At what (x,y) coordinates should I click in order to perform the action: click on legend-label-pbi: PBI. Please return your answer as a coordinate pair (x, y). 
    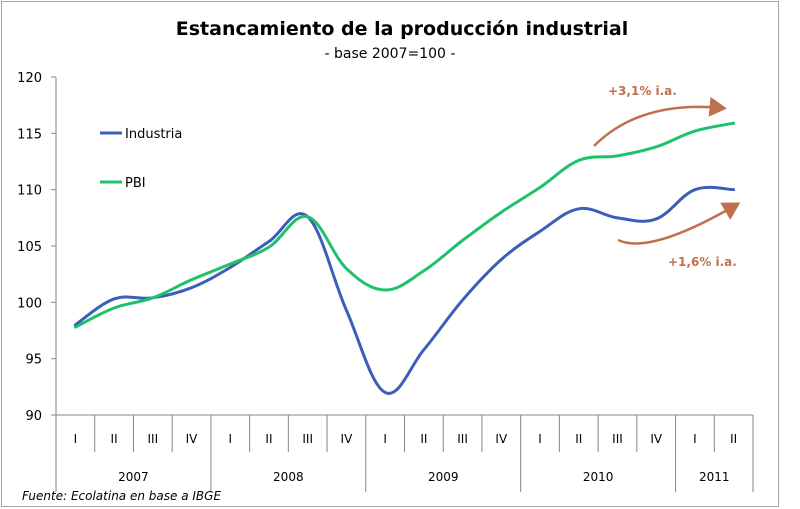
    Looking at the image, I should click on (135, 183).